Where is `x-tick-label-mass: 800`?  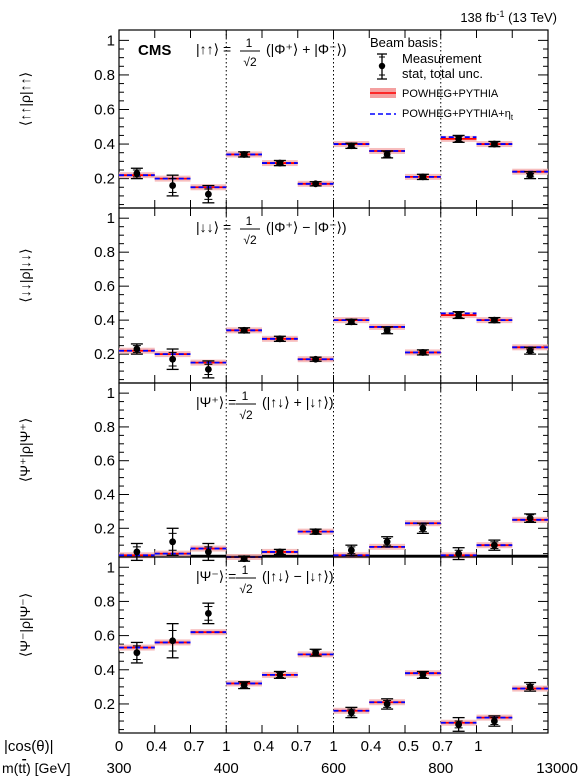 x-tick-label-mass: 800 is located at coordinates (440, 768).